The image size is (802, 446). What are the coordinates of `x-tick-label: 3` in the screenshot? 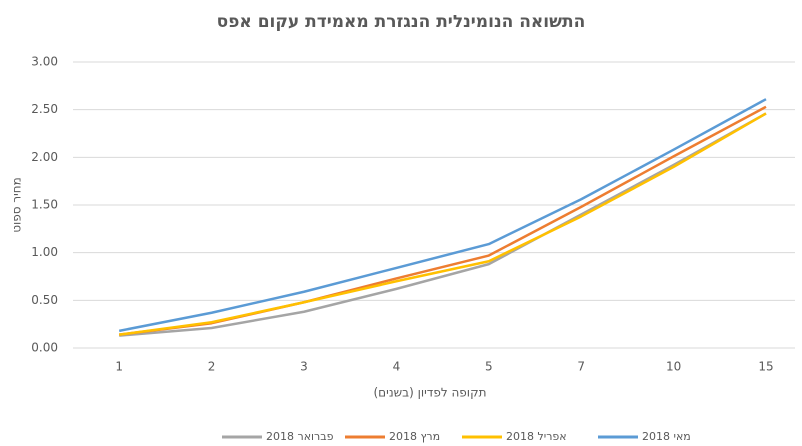 It's located at (304, 367).